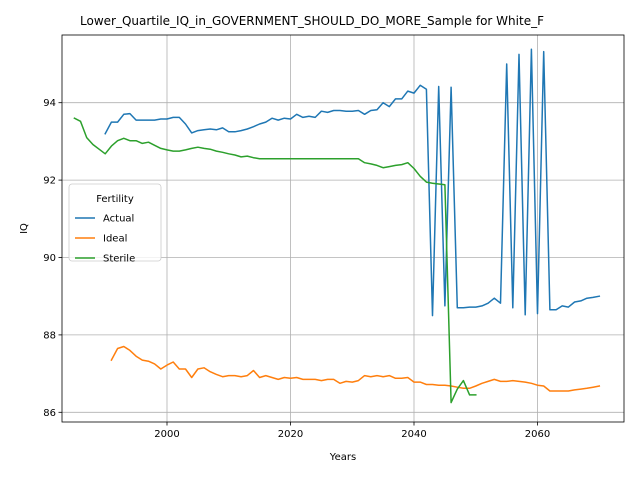 The height and width of the screenshot is (480, 640). Describe the element at coordinates (355, 368) in the screenshot. I see `series-line-ideal` at that location.